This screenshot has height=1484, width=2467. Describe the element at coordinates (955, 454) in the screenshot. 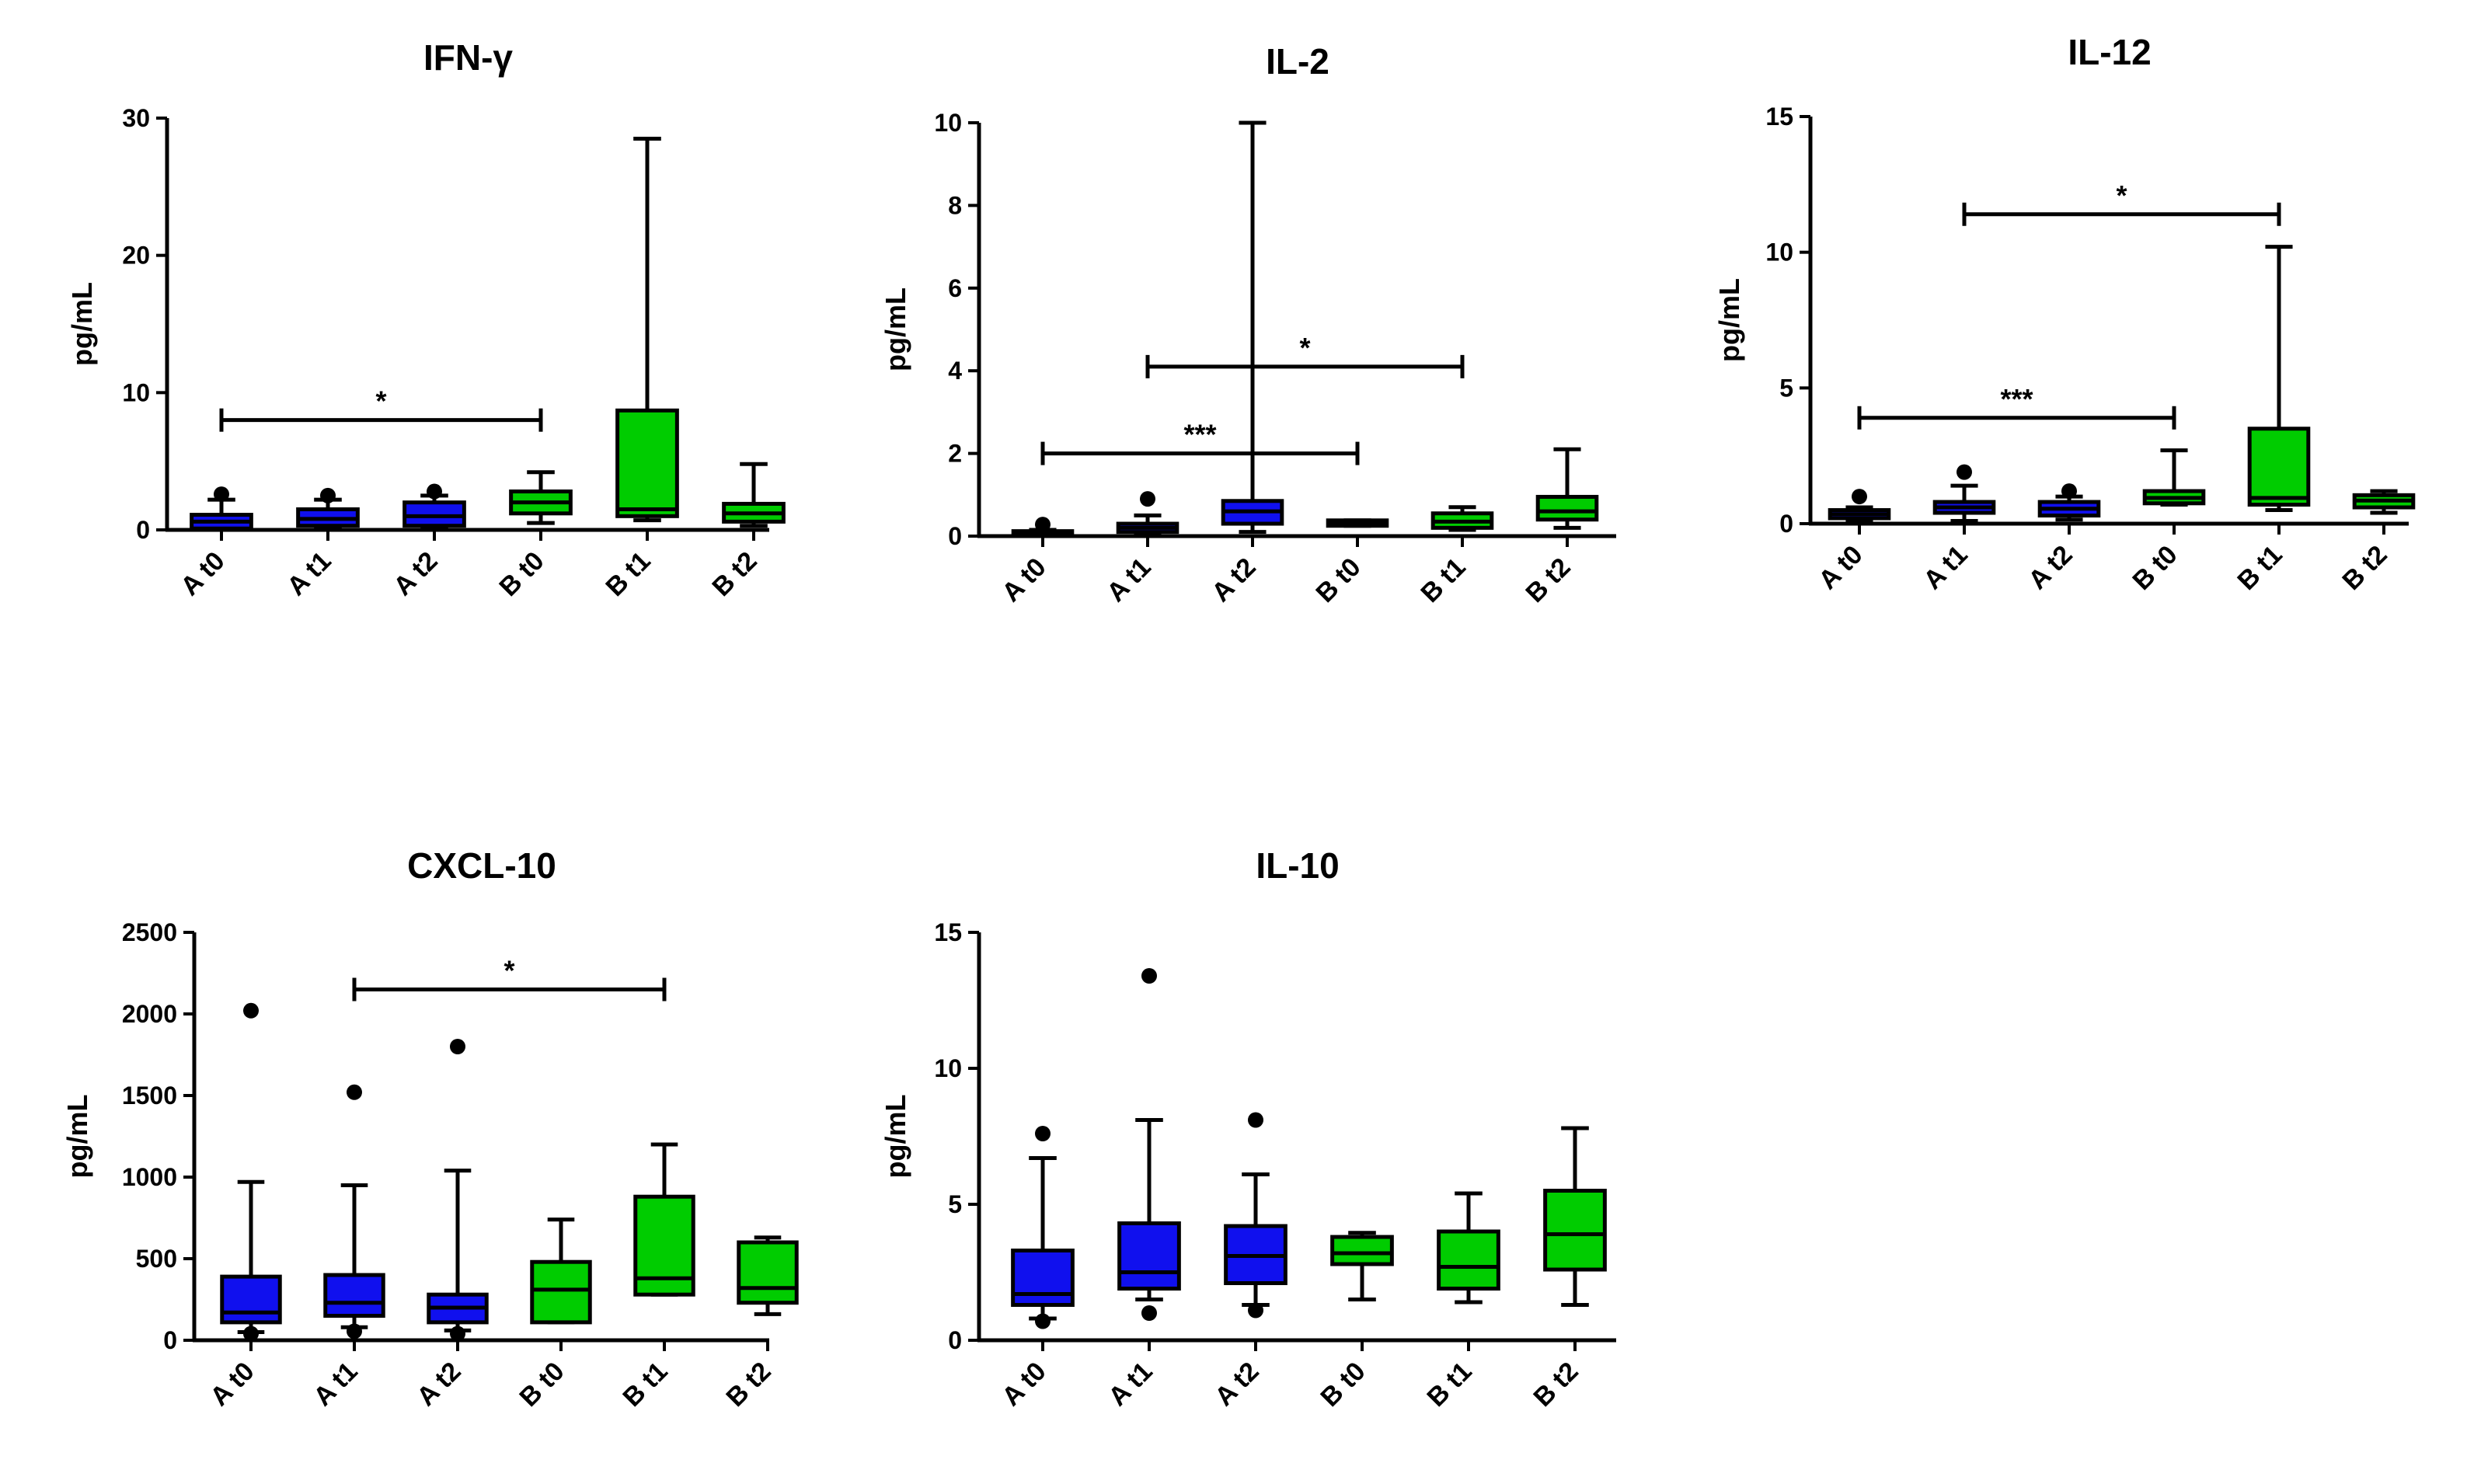

I see `y-tick-label: 2` at that location.